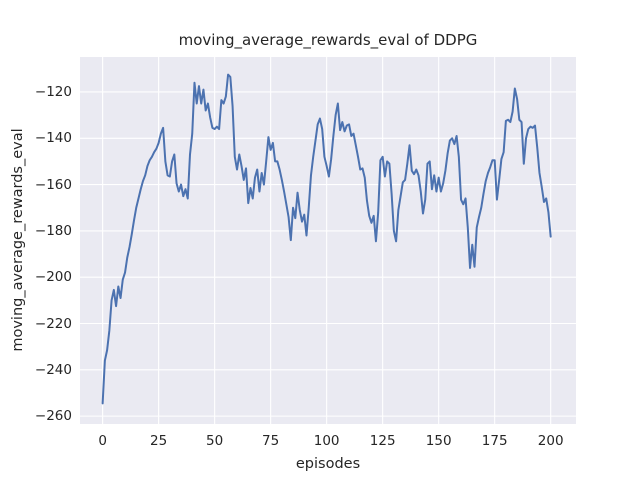 The width and height of the screenshot is (640, 480). I want to click on y-tick-label: −260, so click(53, 416).